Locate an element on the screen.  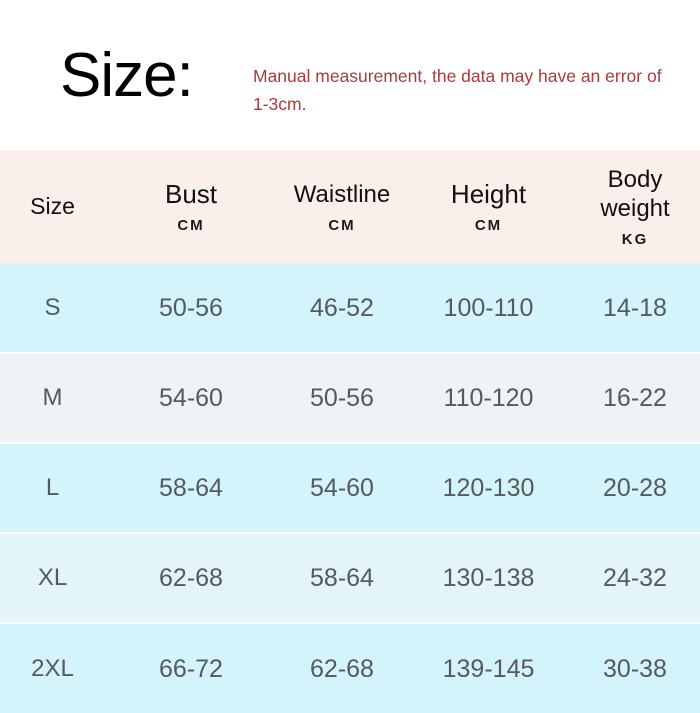
cell-height: 110-120 is located at coordinates (488, 397).